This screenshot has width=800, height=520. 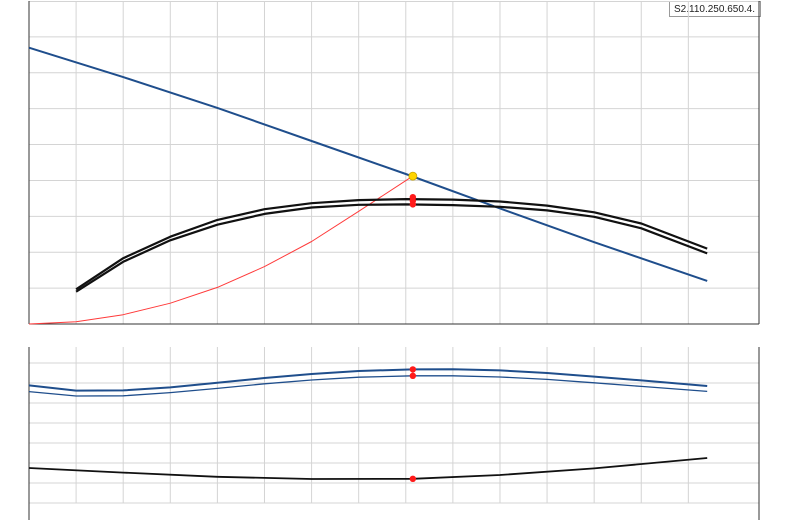 What do you see at coordinates (714, 9) in the screenshot?
I see `model-label: S2.110.250.650.4.` at bounding box center [714, 9].